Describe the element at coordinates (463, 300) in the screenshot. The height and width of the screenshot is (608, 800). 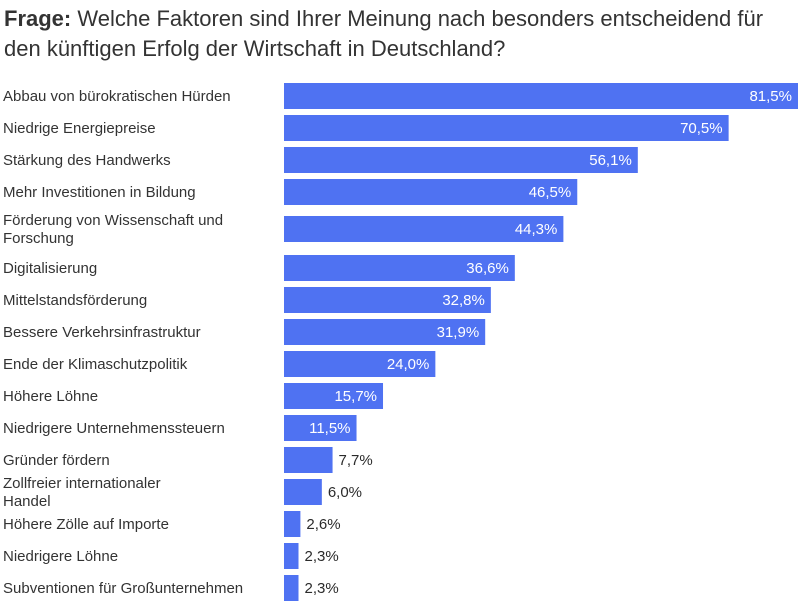
I see `value-label: 32,8%` at that location.